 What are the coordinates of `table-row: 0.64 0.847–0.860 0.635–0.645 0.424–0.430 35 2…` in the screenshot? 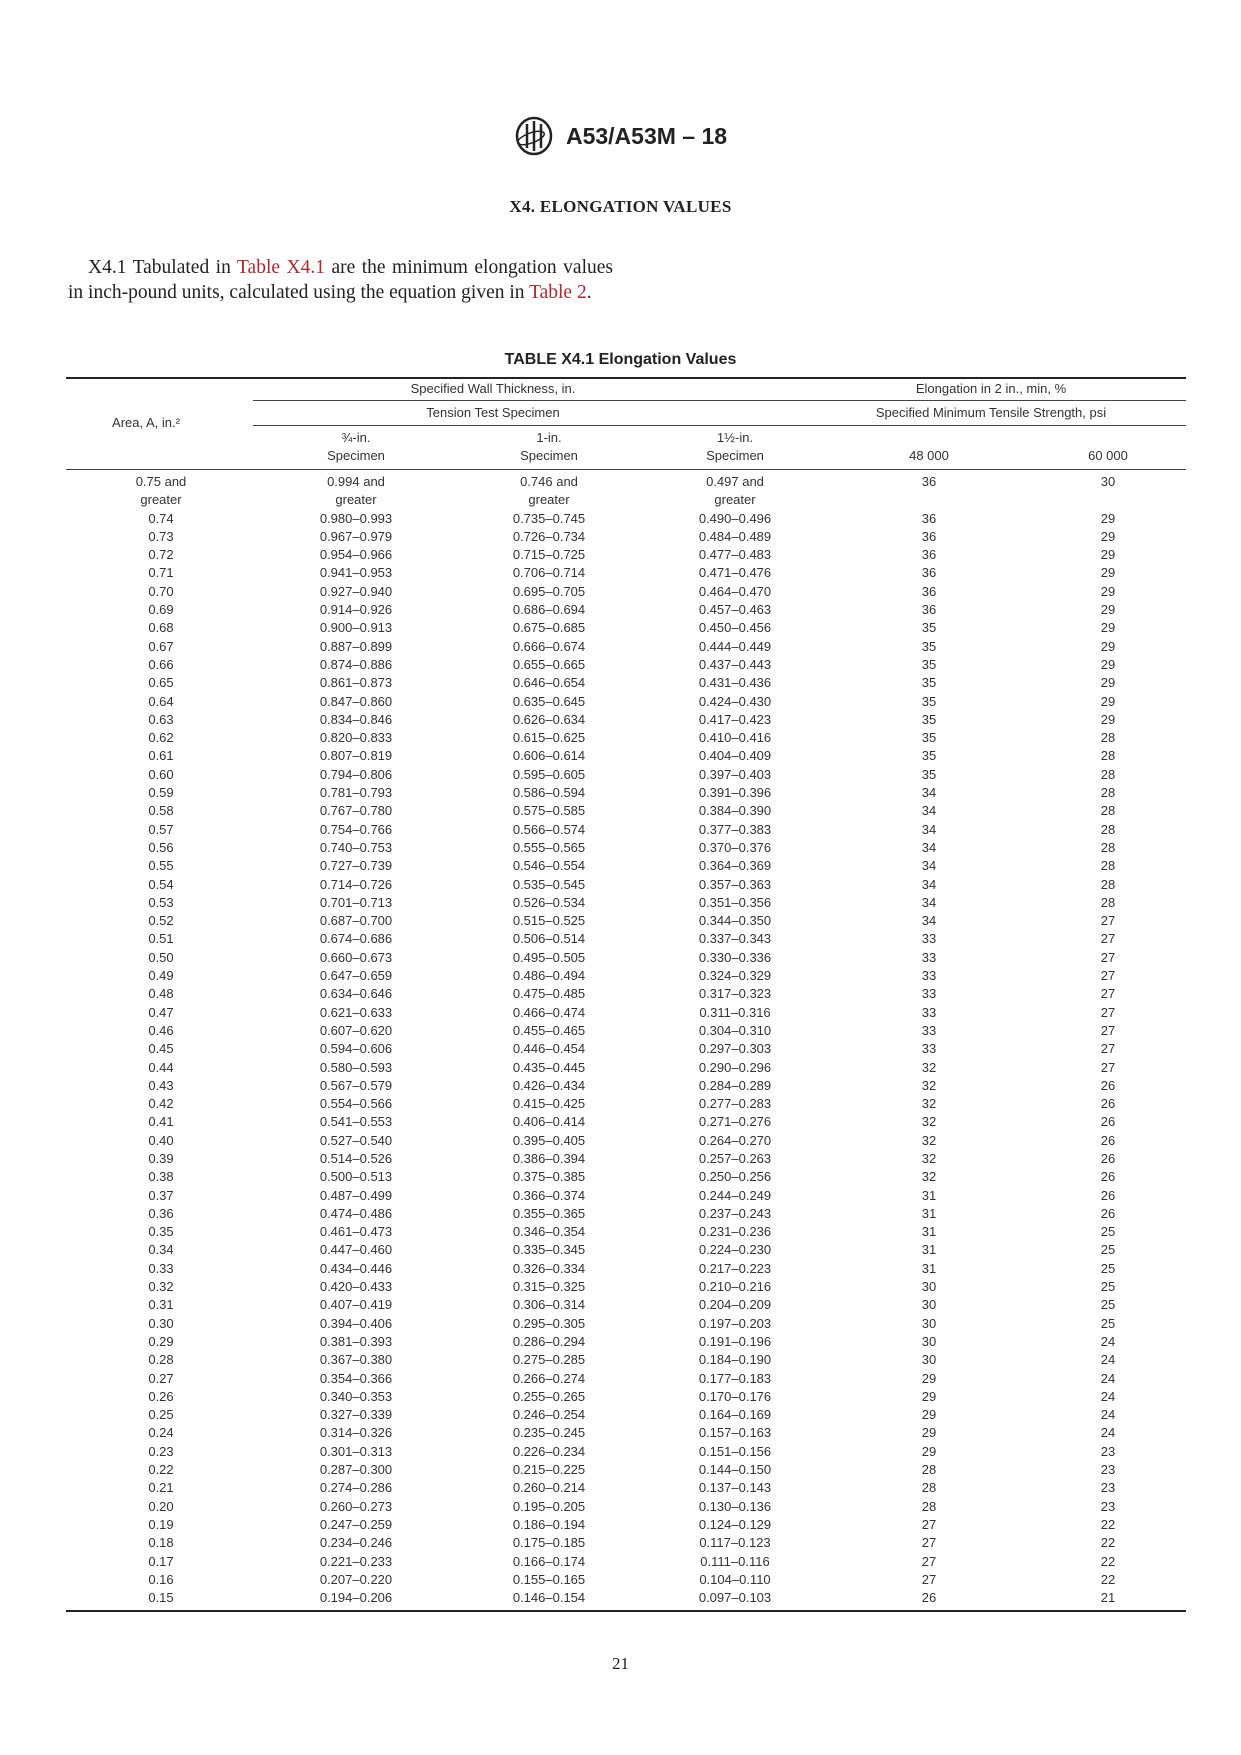 It's located at (626, 702).